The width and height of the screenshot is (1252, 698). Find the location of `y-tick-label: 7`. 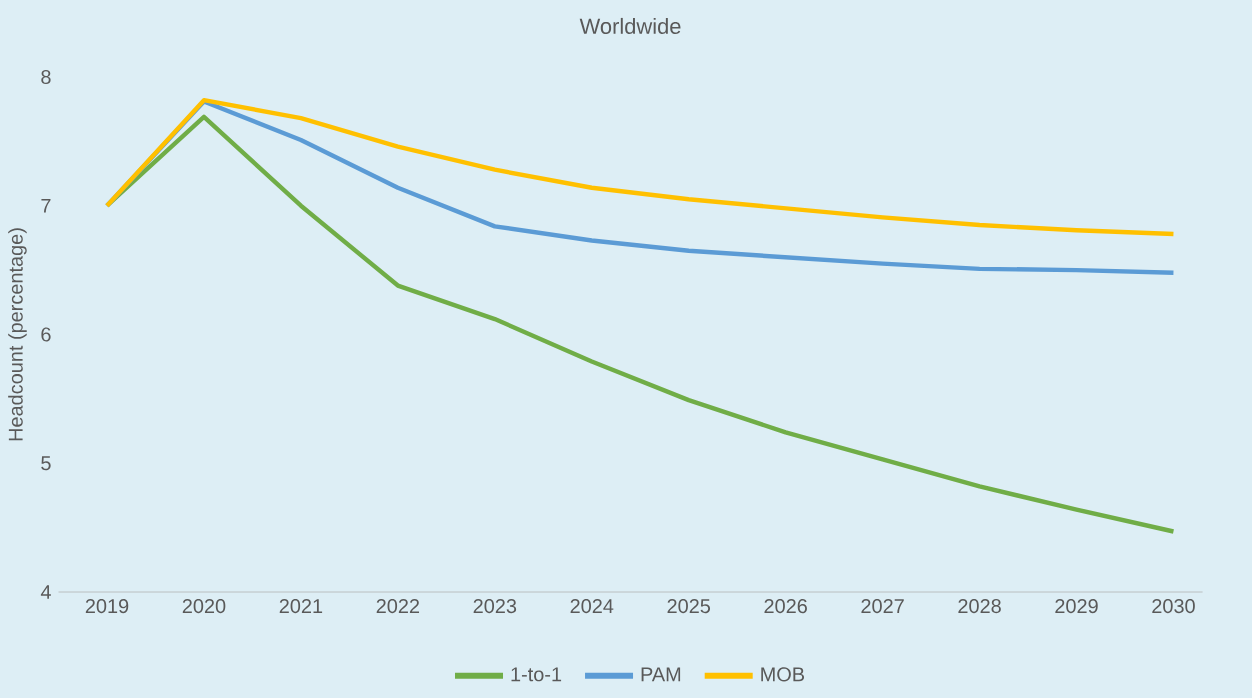

y-tick-label: 7 is located at coordinates (46, 205).